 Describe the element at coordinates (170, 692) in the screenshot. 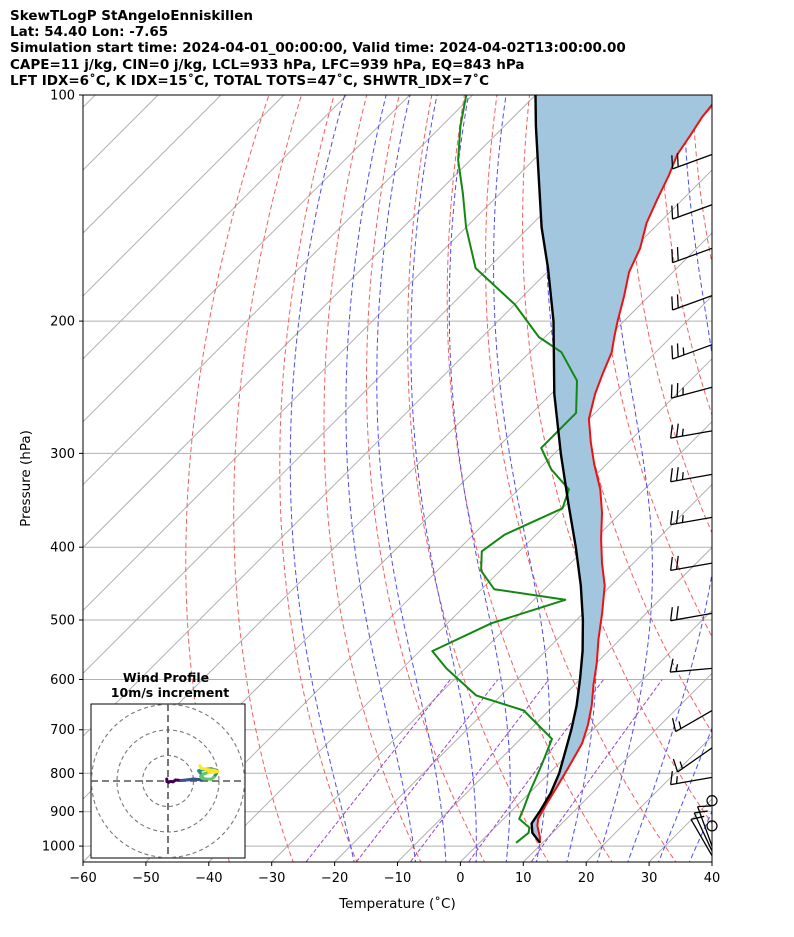

I see `hodograph-subtitle: 10m/s increment` at that location.